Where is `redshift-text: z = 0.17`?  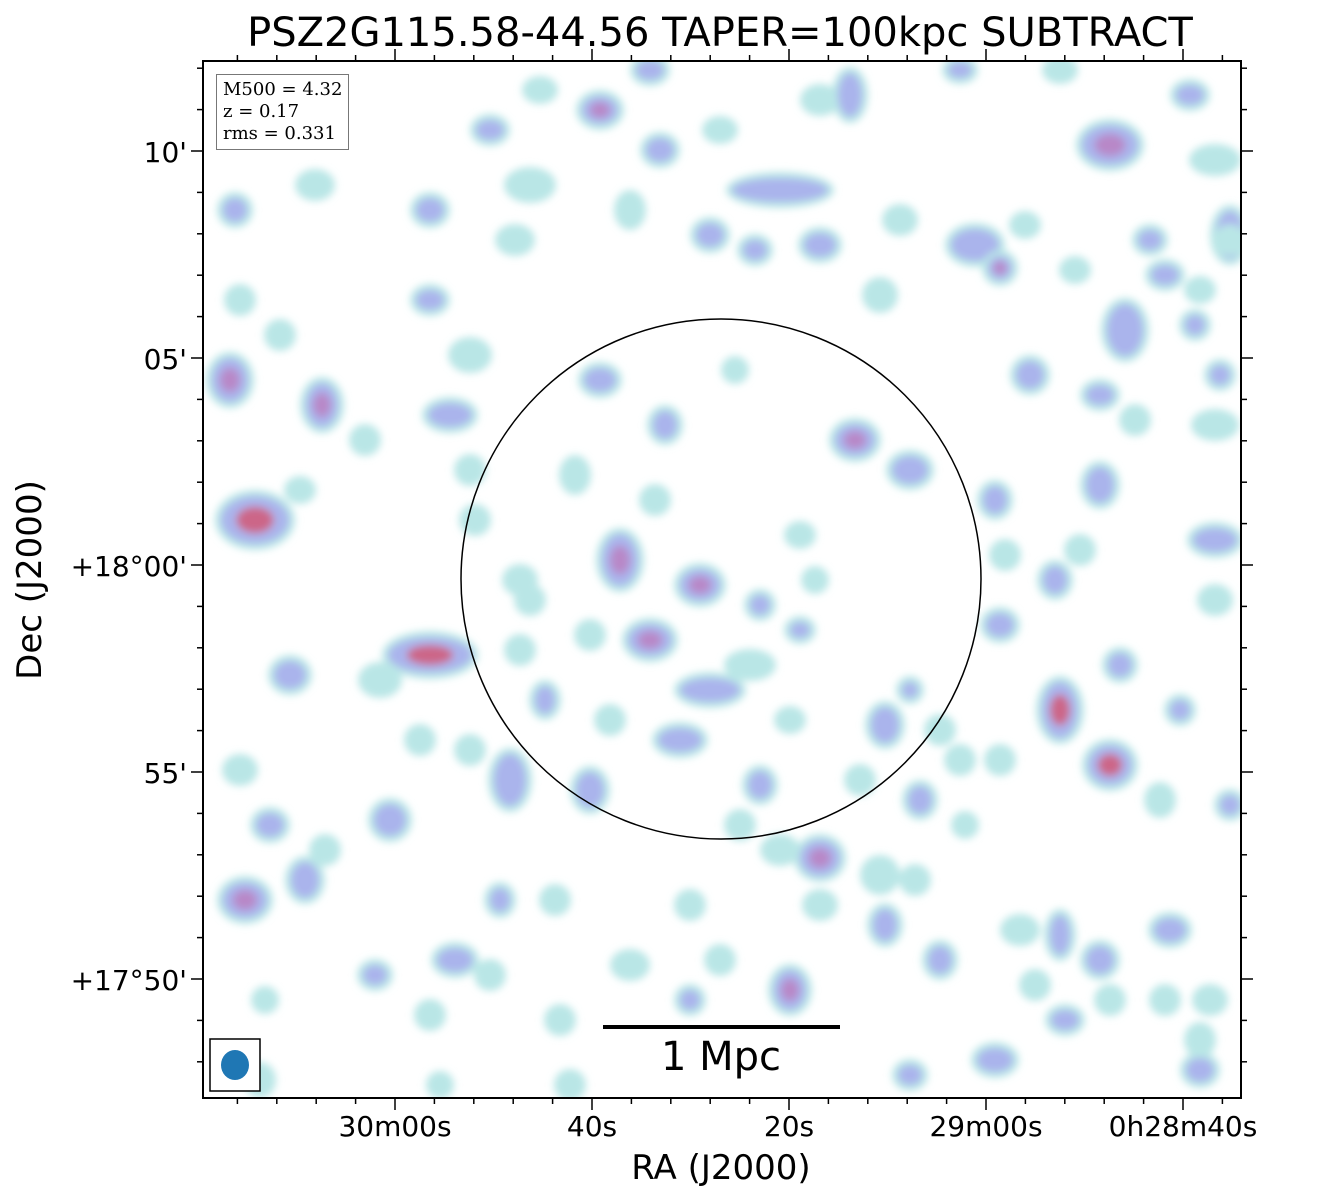 redshift-text: z = 0.17 is located at coordinates (261, 111).